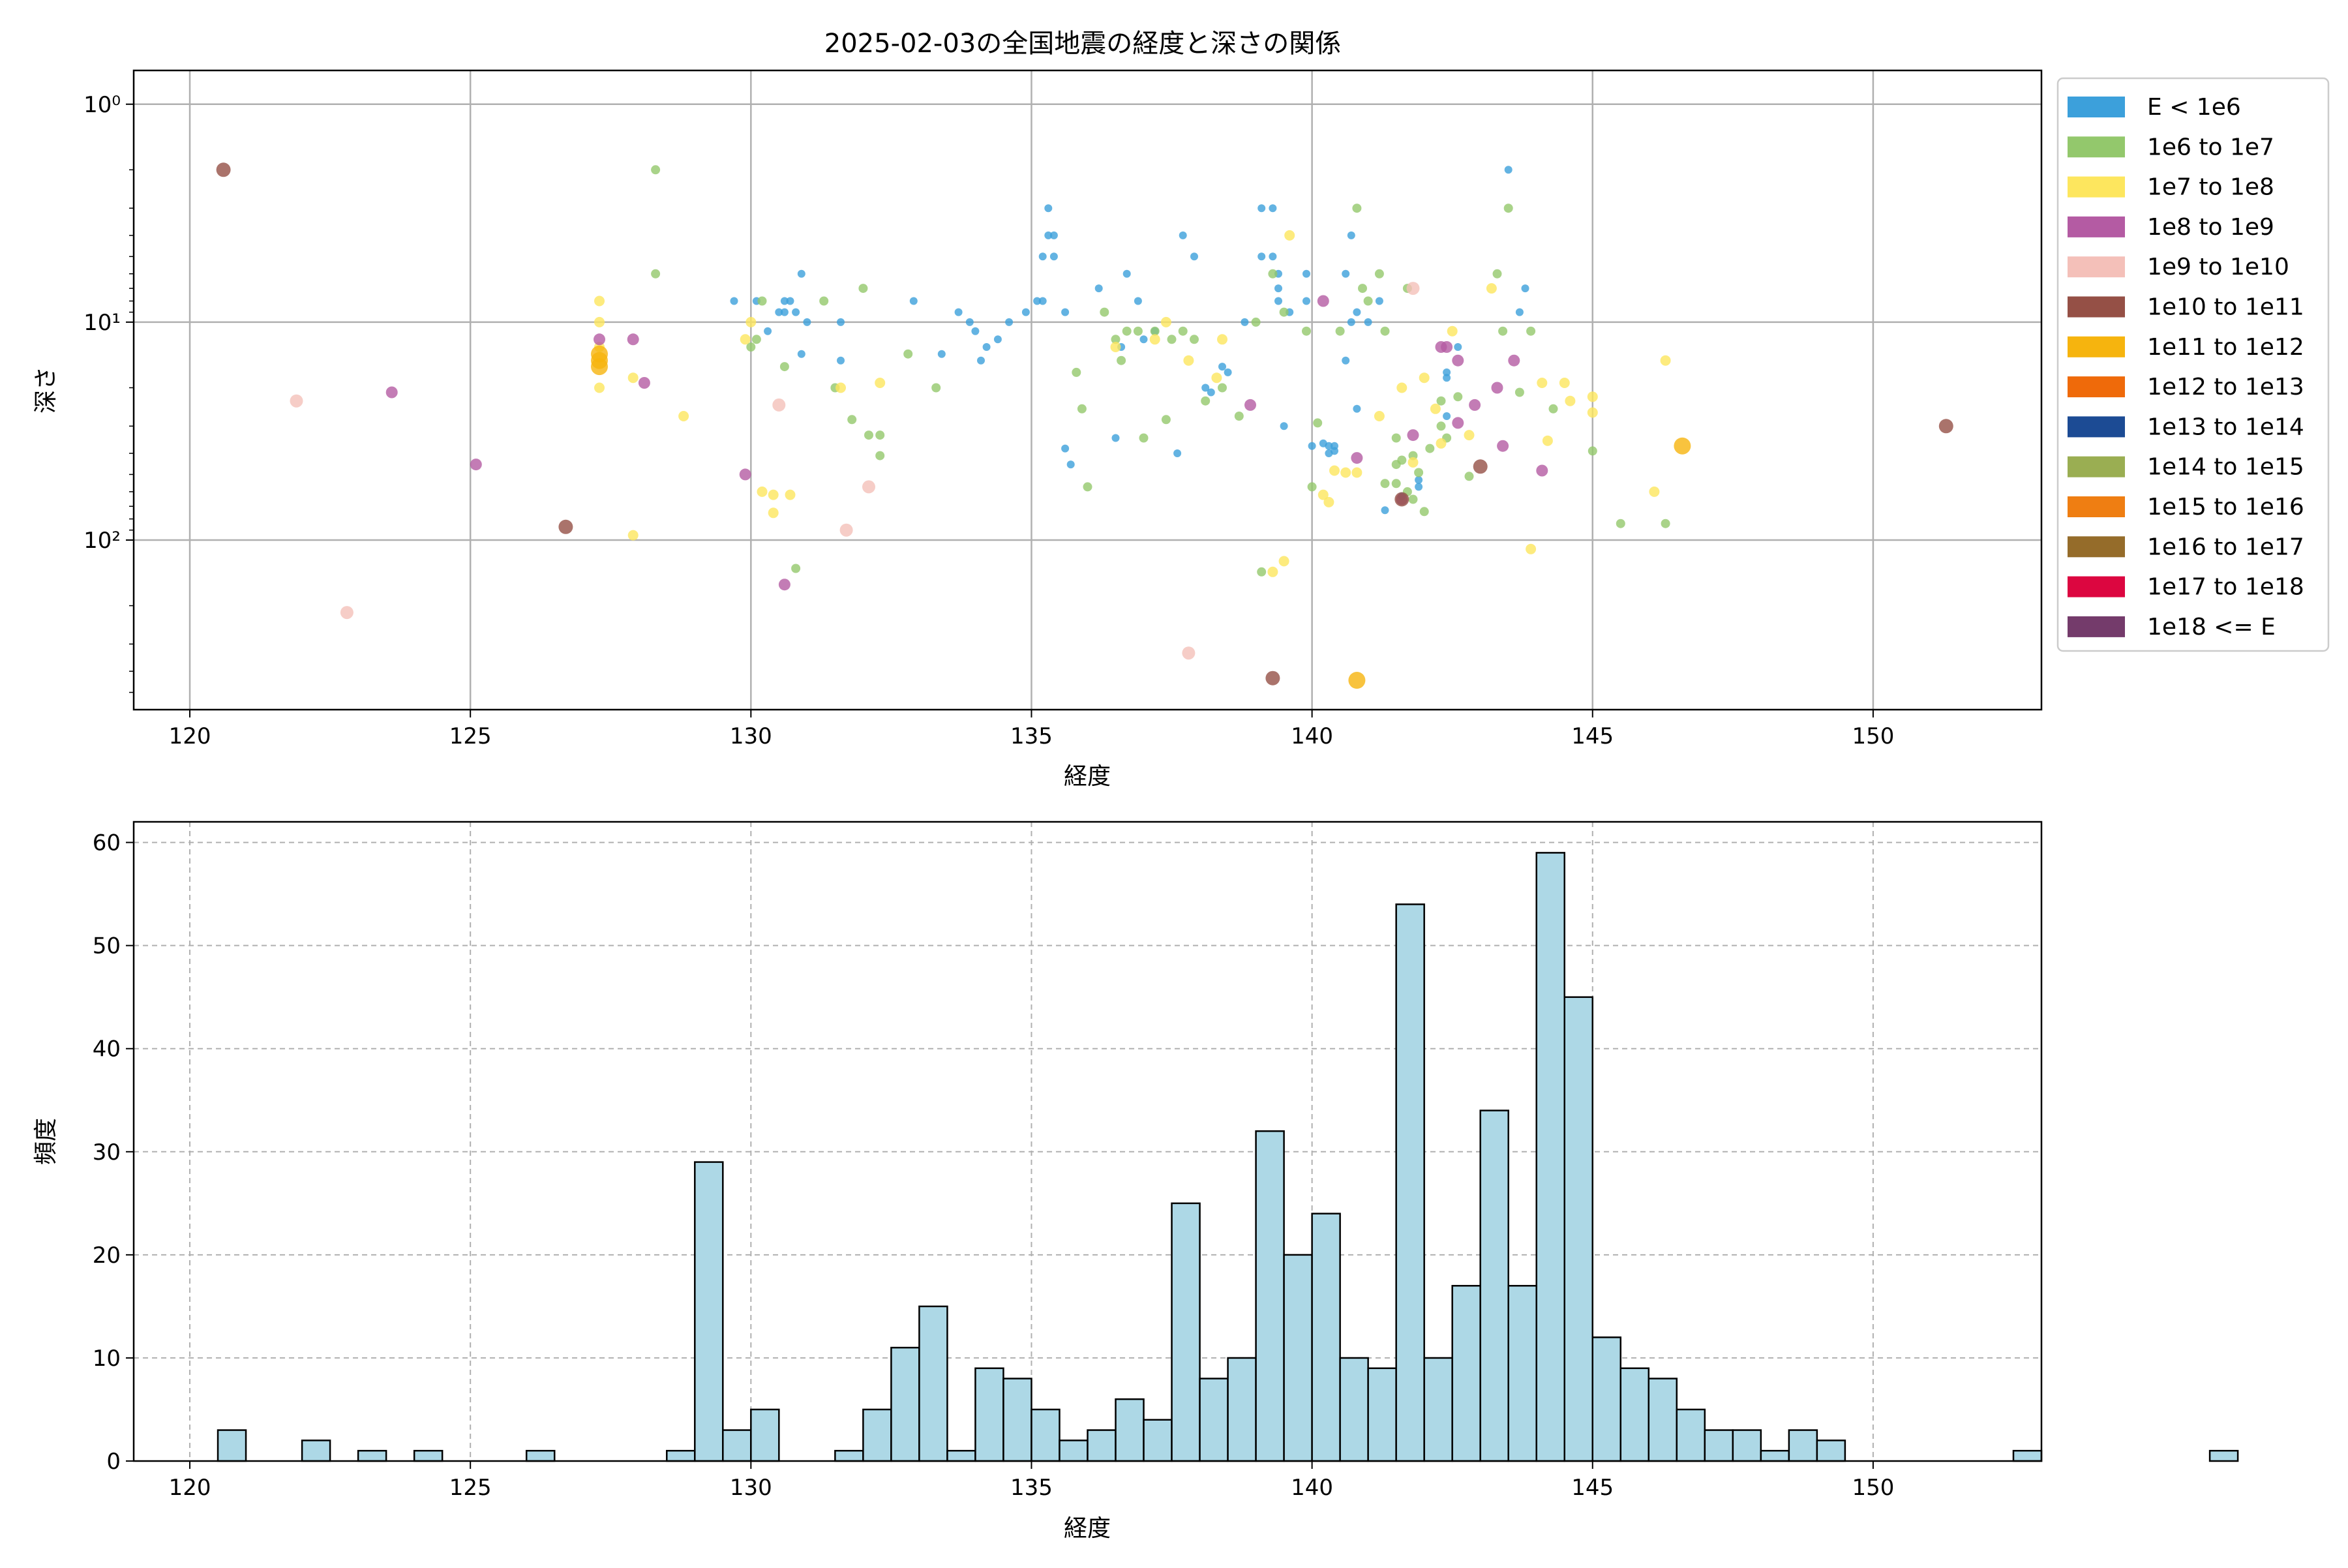  What do you see at coordinates (2226, 587) in the screenshot?
I see `legend-label: 1e17 to 1e18` at bounding box center [2226, 587].